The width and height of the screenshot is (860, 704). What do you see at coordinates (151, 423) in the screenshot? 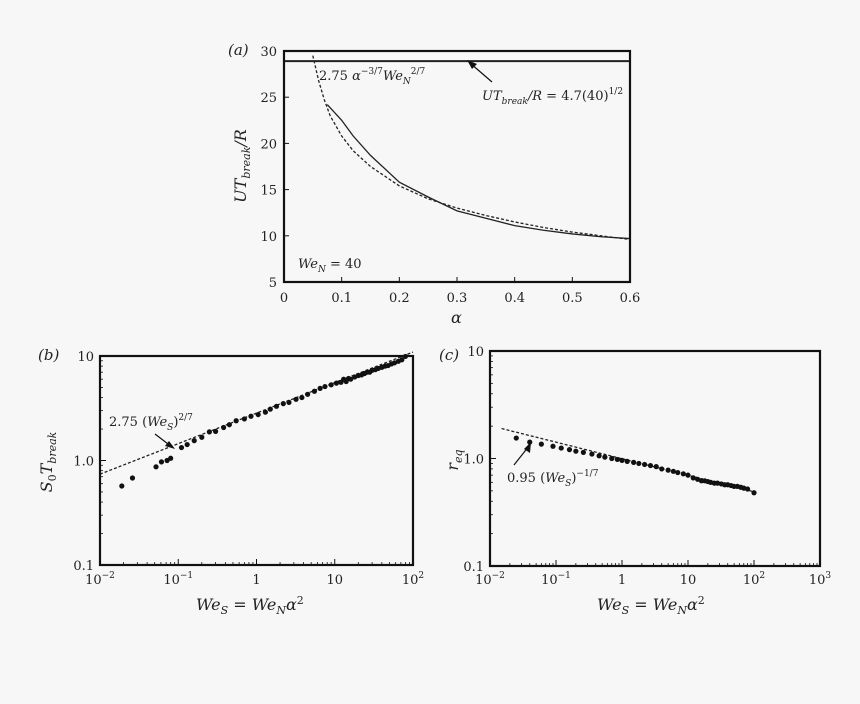
I see `panel-b-fit-annotation: 2.75 (WeS)2/7` at bounding box center [151, 423].